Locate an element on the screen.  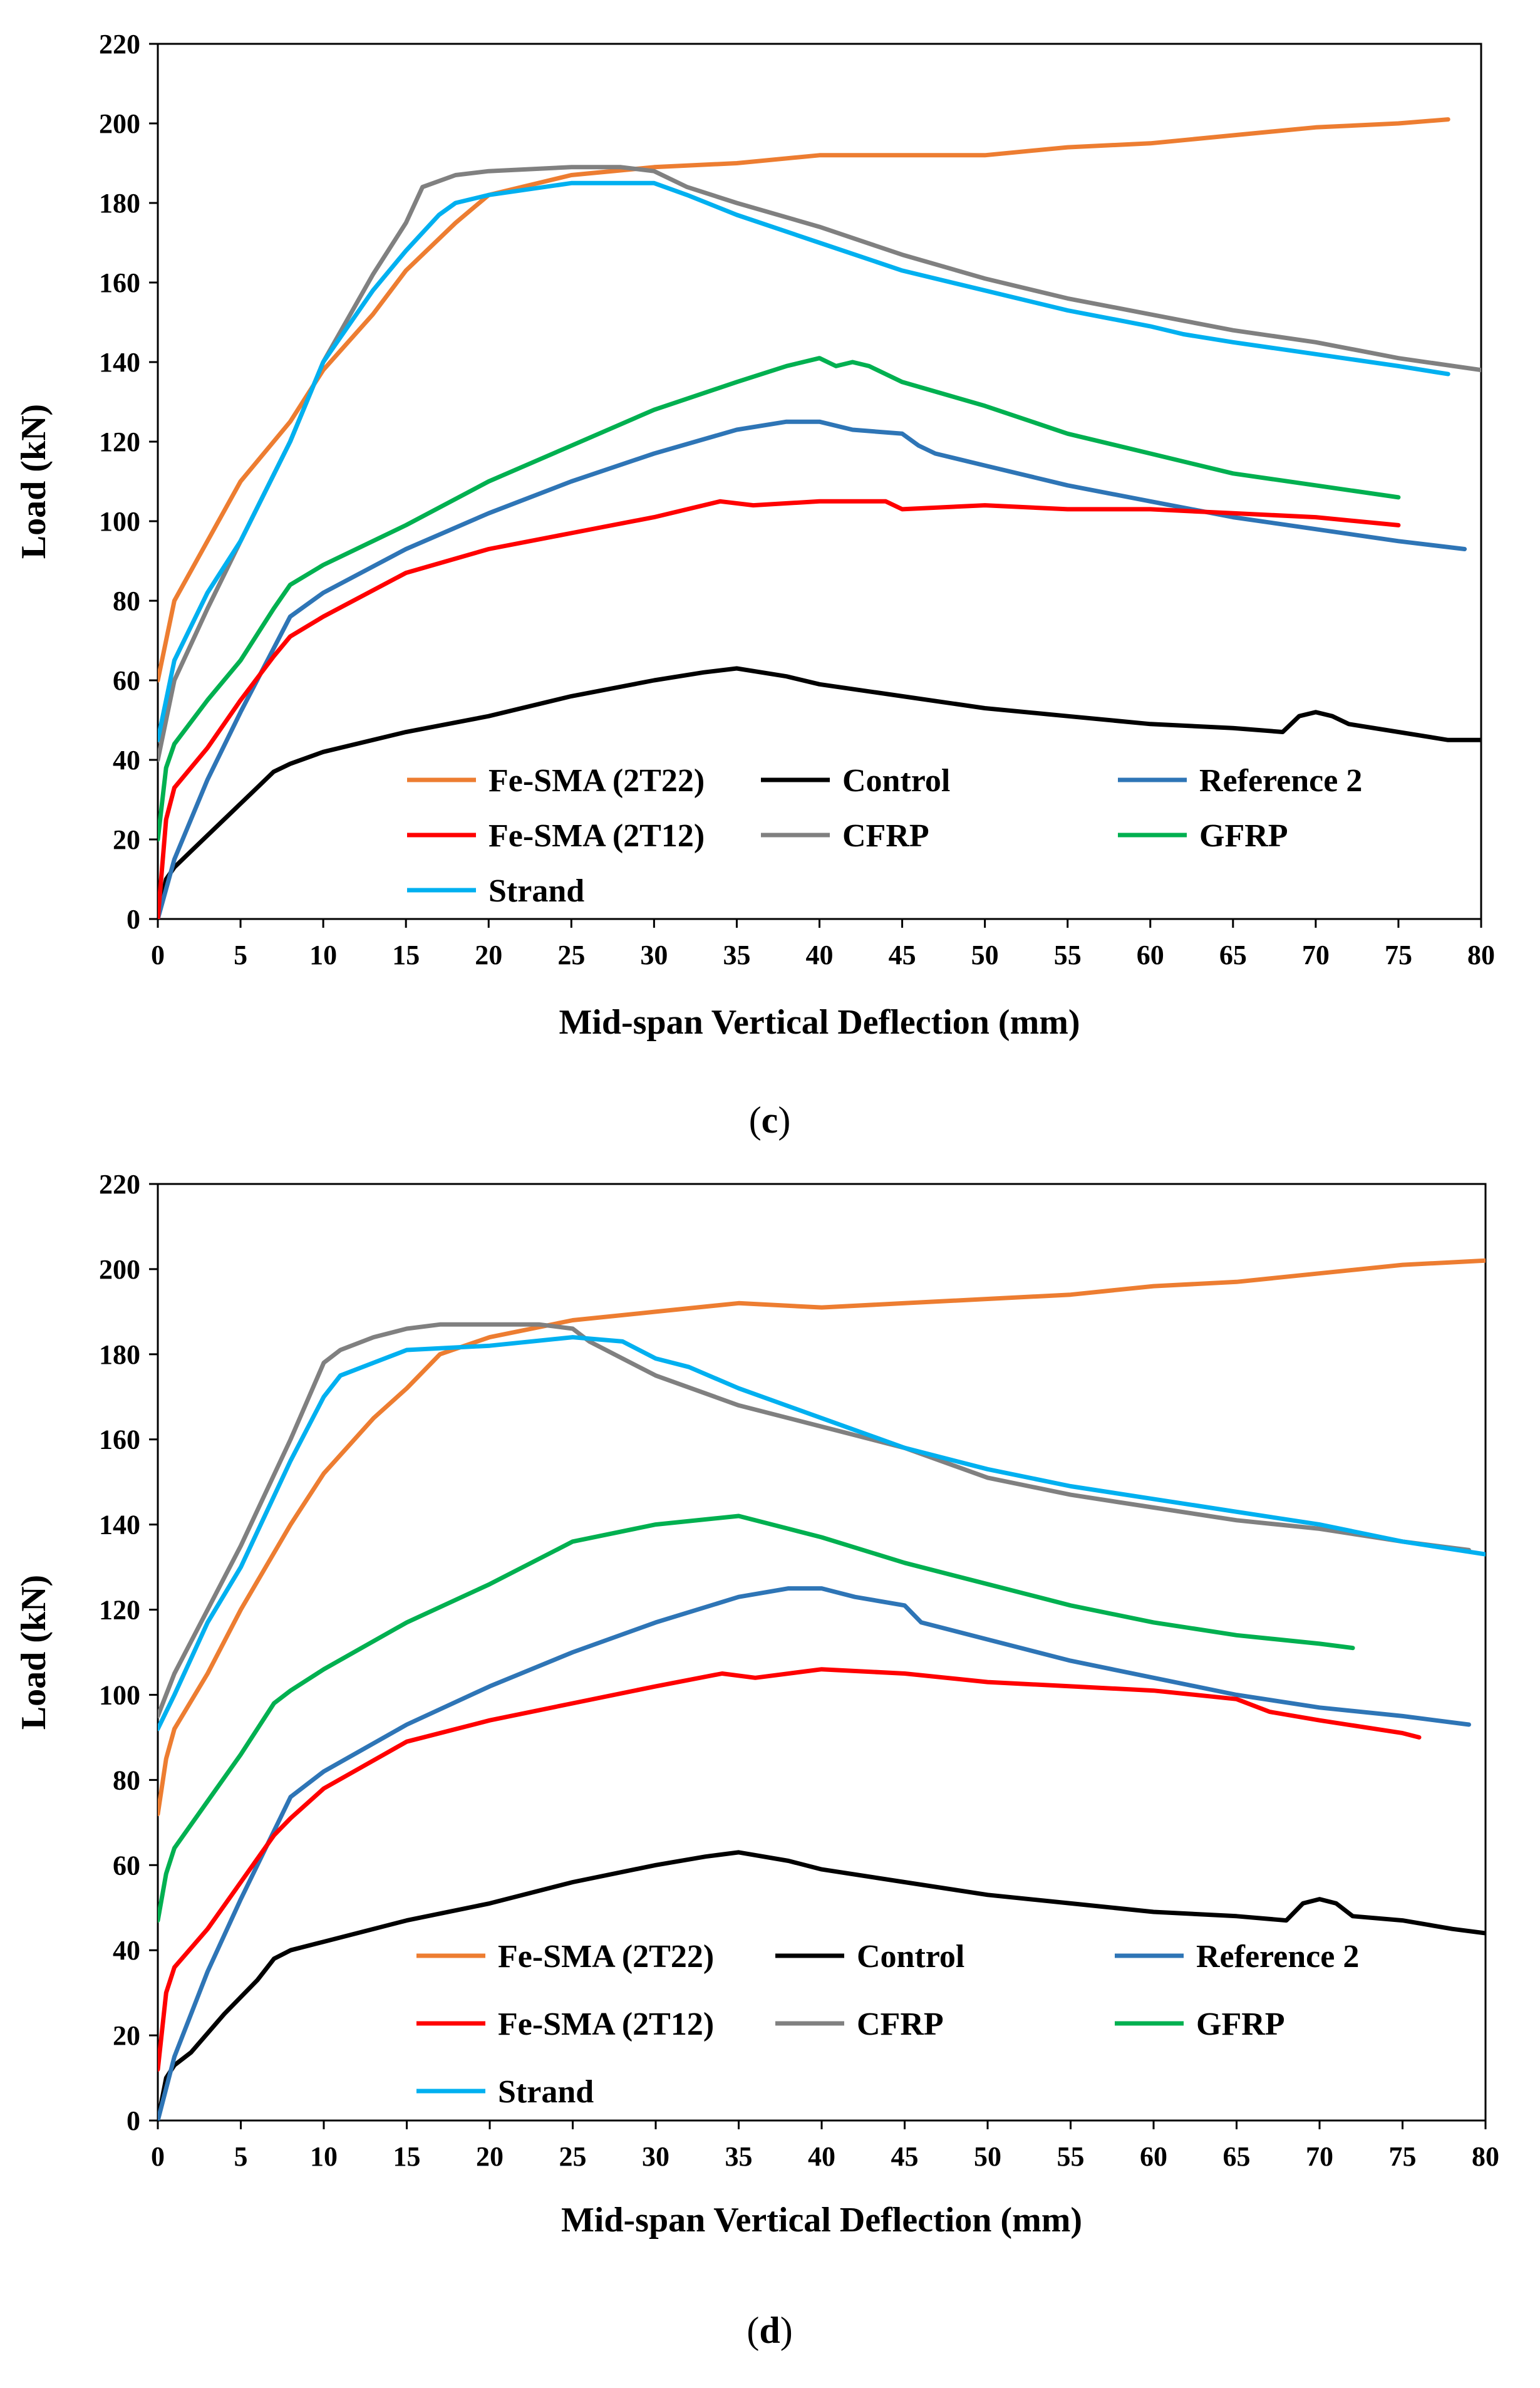
y-tick-label: 120 is located at coordinates (119, 442).